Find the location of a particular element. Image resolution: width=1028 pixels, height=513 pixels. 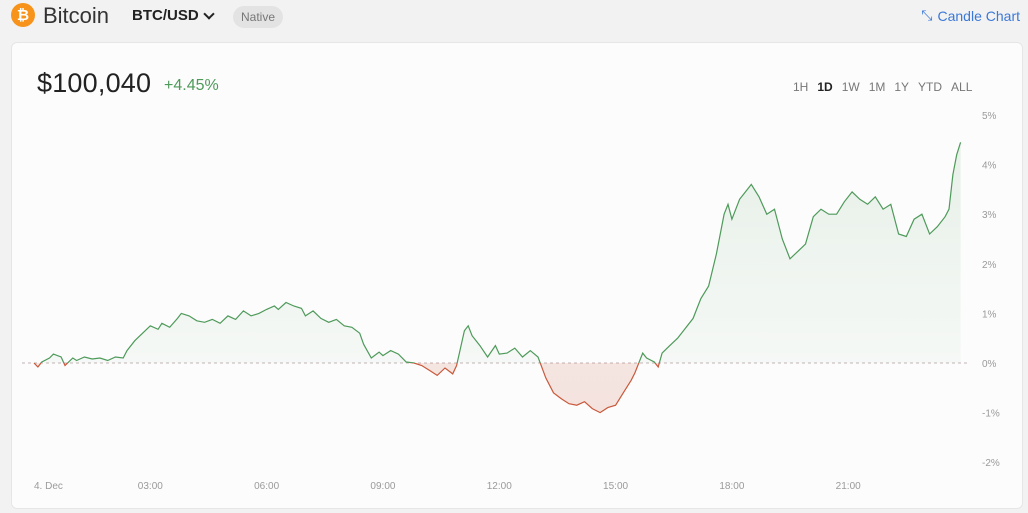

range-1h: 1H is located at coordinates (801, 87).